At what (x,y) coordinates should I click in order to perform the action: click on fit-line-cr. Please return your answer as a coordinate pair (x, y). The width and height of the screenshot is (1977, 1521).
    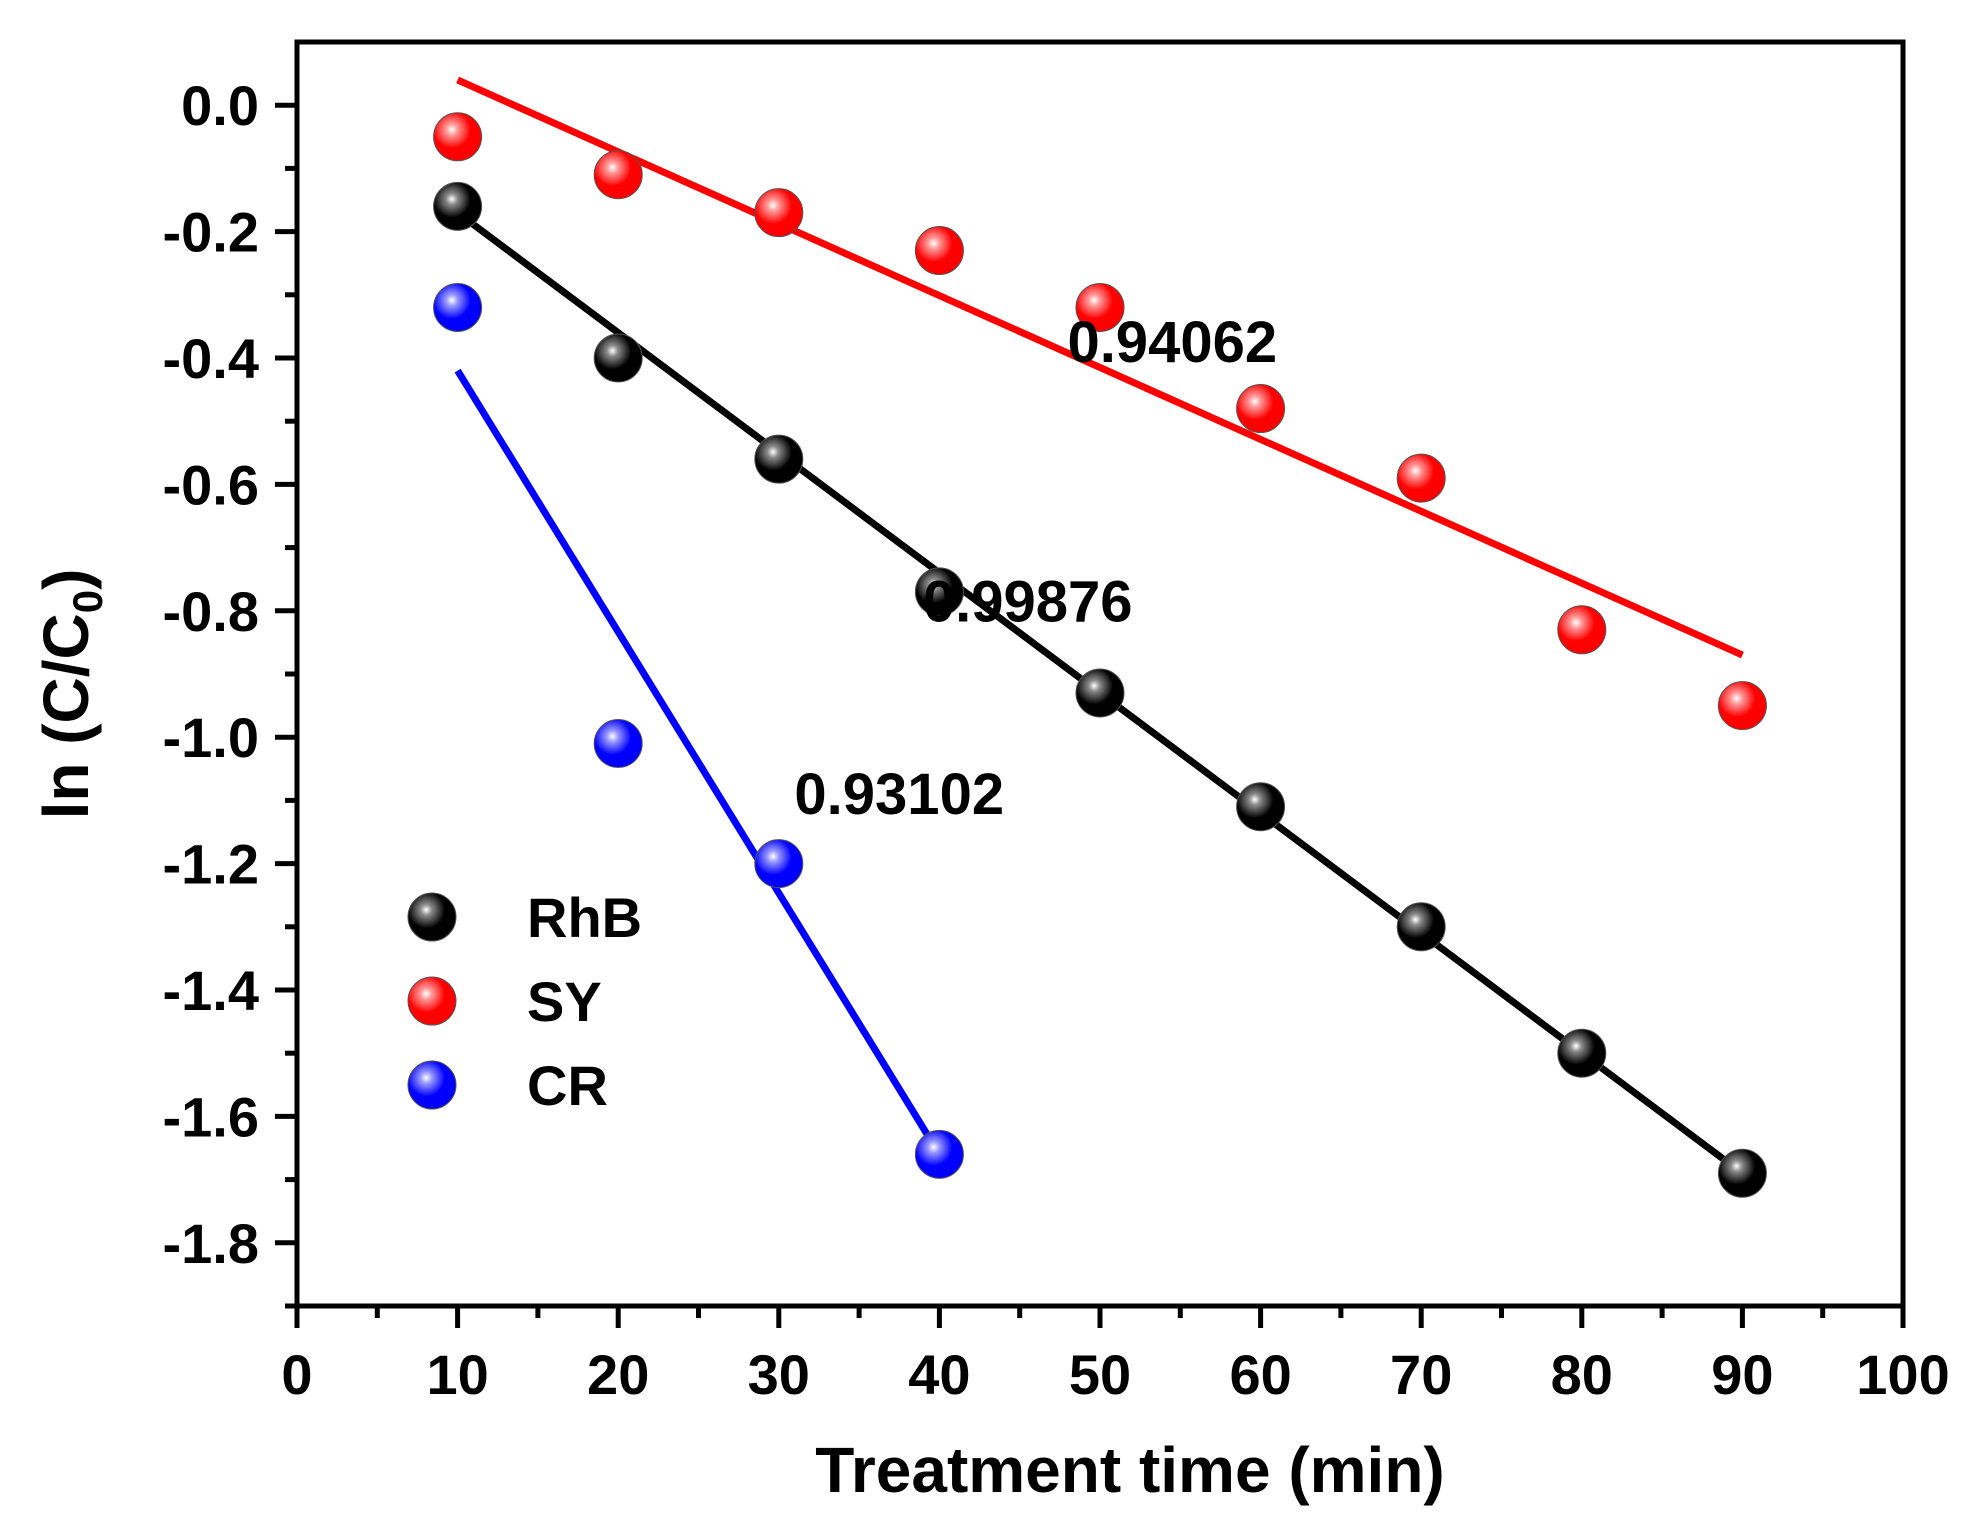
    Looking at the image, I should click on (698, 762).